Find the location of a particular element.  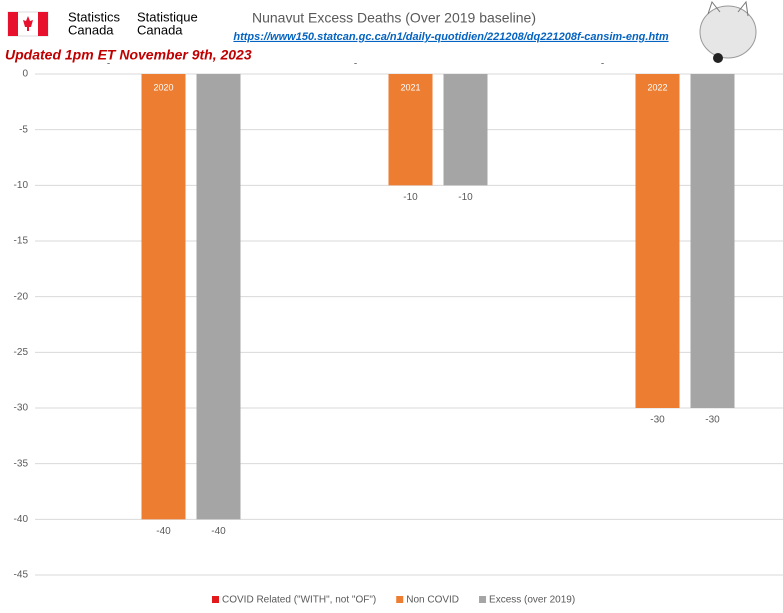

paw is located at coordinates (718, 58).